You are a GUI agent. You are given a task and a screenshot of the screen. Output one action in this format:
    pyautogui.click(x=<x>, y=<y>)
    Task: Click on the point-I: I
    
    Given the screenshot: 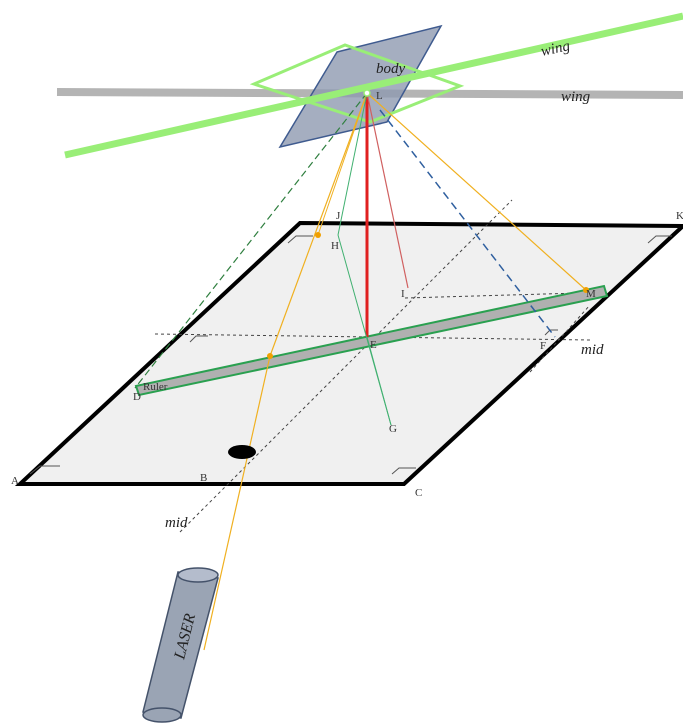 What is the action you would take?
    pyautogui.click(x=403, y=294)
    